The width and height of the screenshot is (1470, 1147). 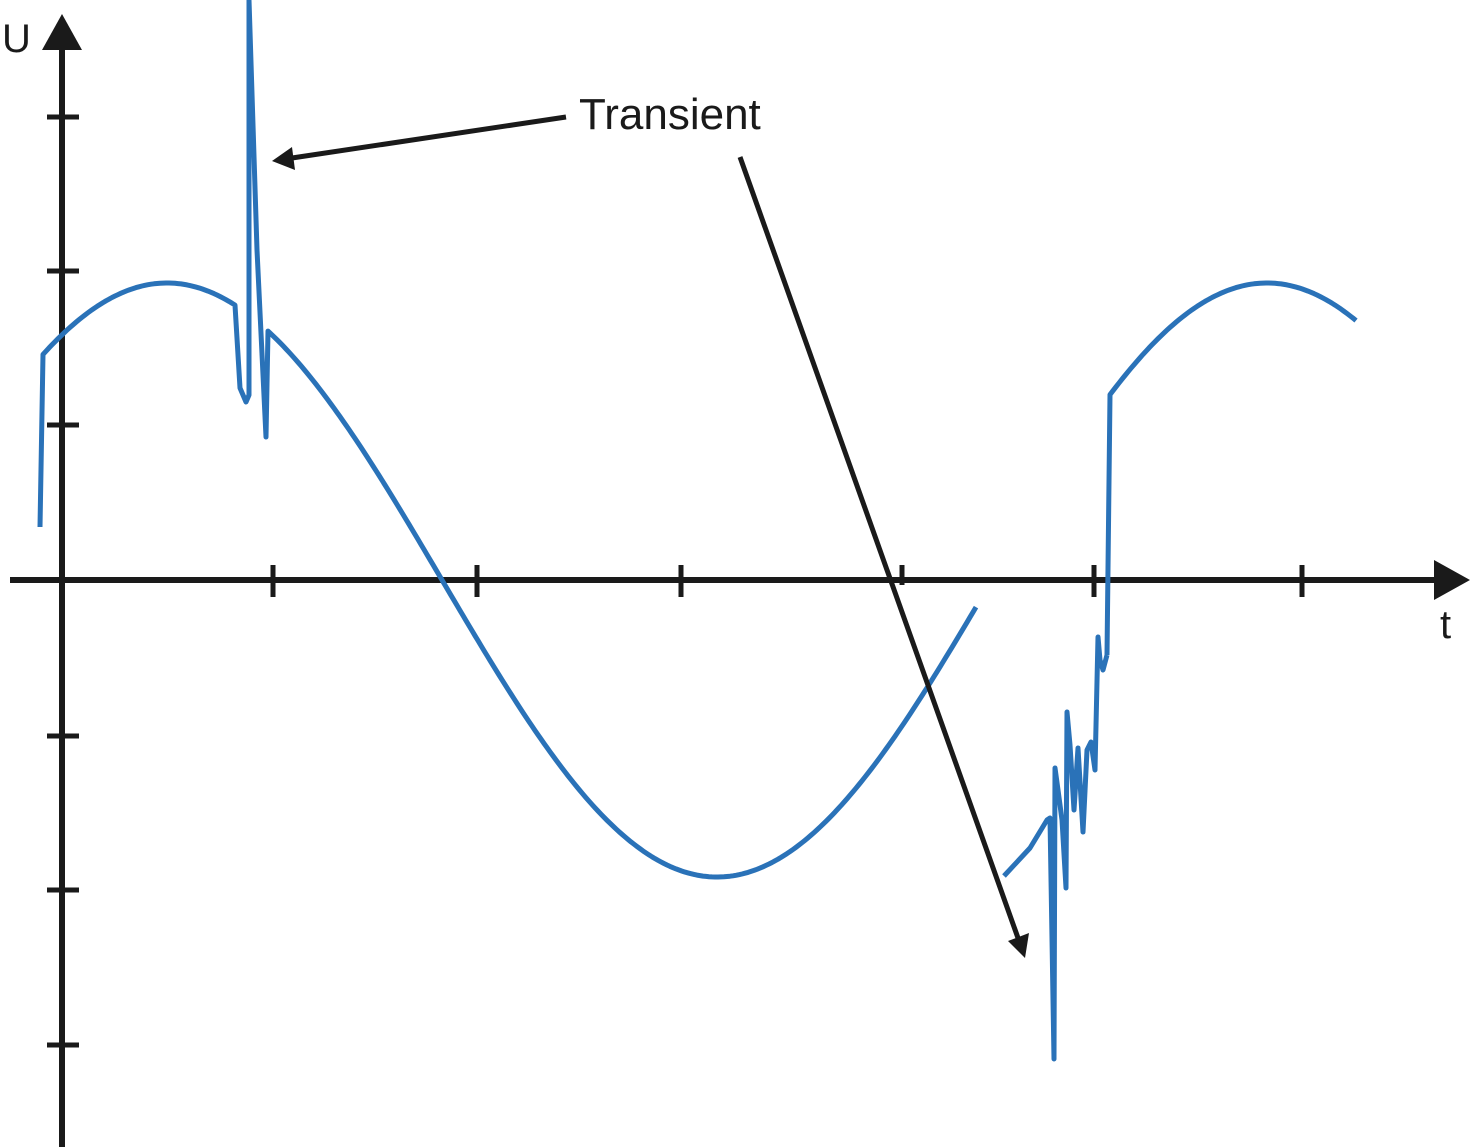 What do you see at coordinates (16, 39) in the screenshot?
I see `y-axis-label: U` at bounding box center [16, 39].